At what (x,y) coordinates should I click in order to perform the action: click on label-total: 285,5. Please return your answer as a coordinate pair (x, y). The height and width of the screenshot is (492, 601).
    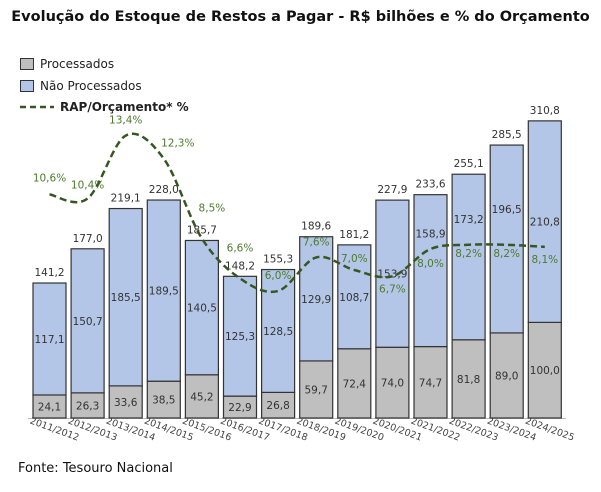
    Looking at the image, I should click on (507, 135).